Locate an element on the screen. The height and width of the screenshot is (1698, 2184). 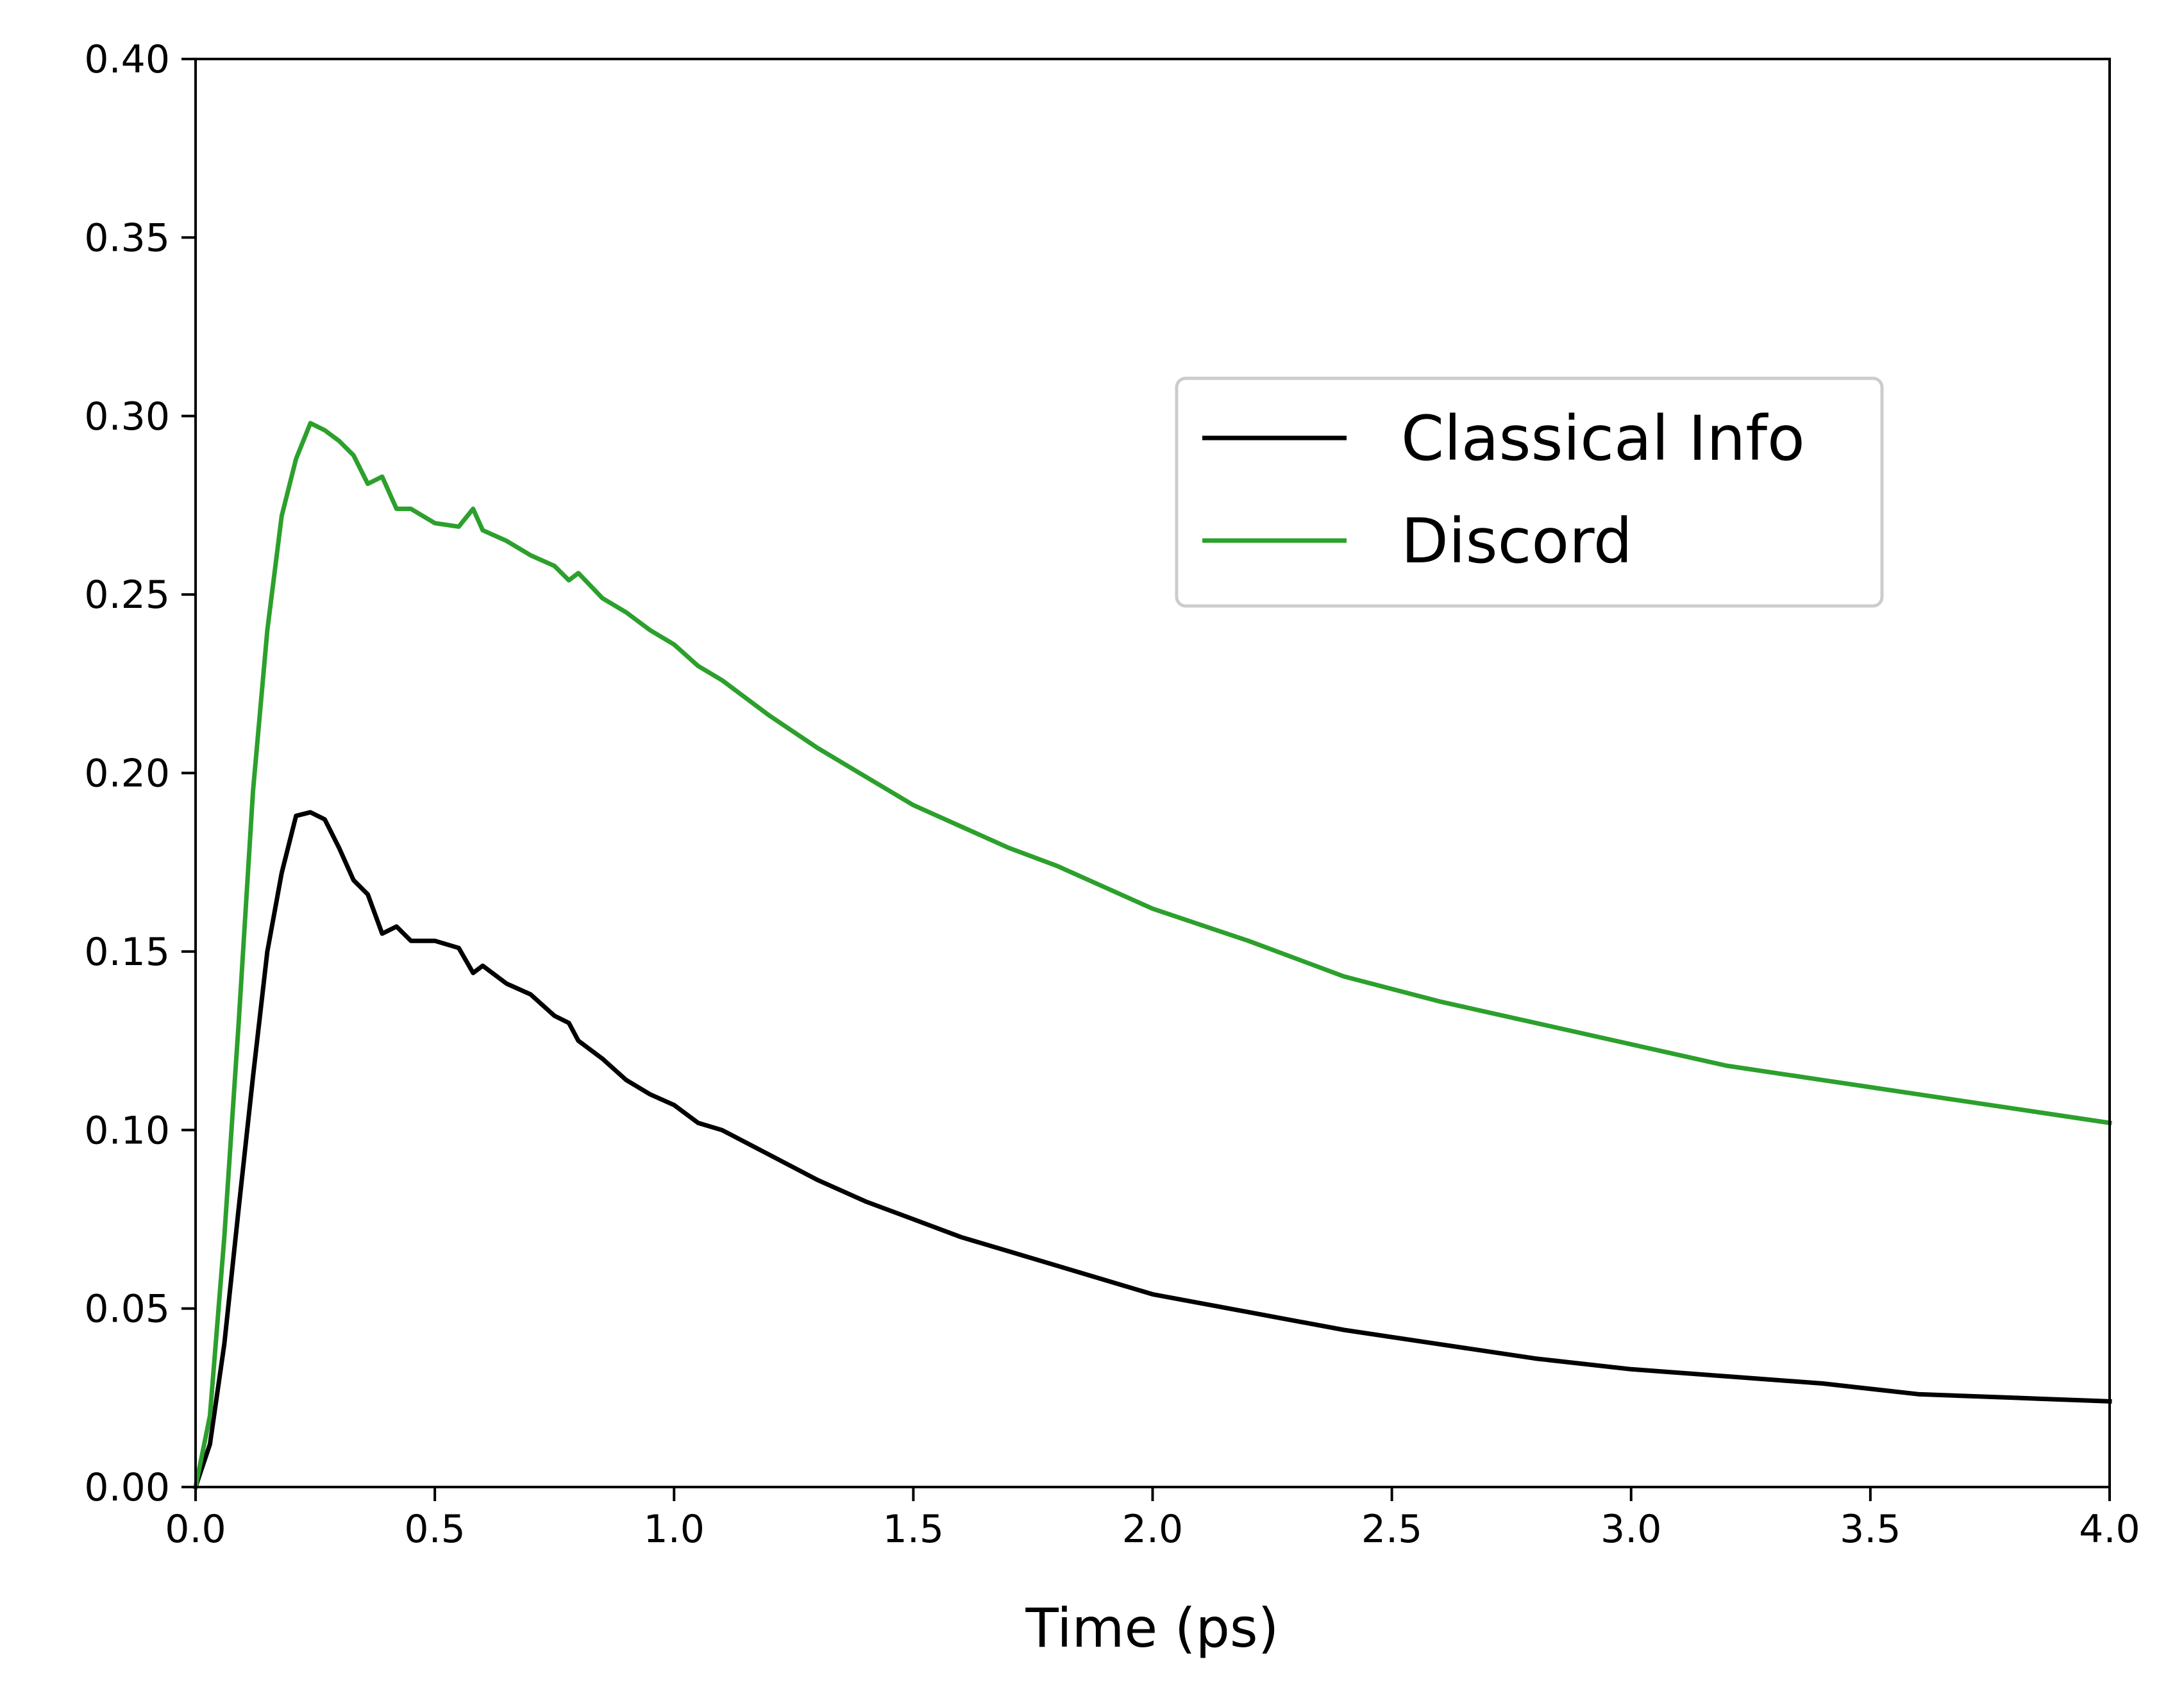
x-tick-label: 0.0 is located at coordinates (195, 1529).